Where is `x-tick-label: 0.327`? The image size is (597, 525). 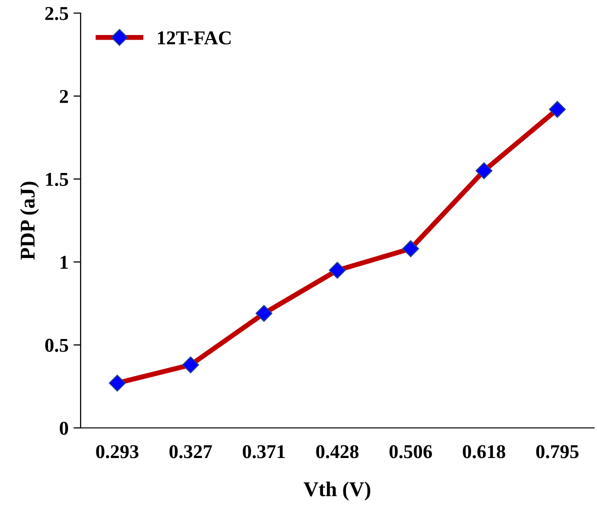 x-tick-label: 0.327 is located at coordinates (190, 451).